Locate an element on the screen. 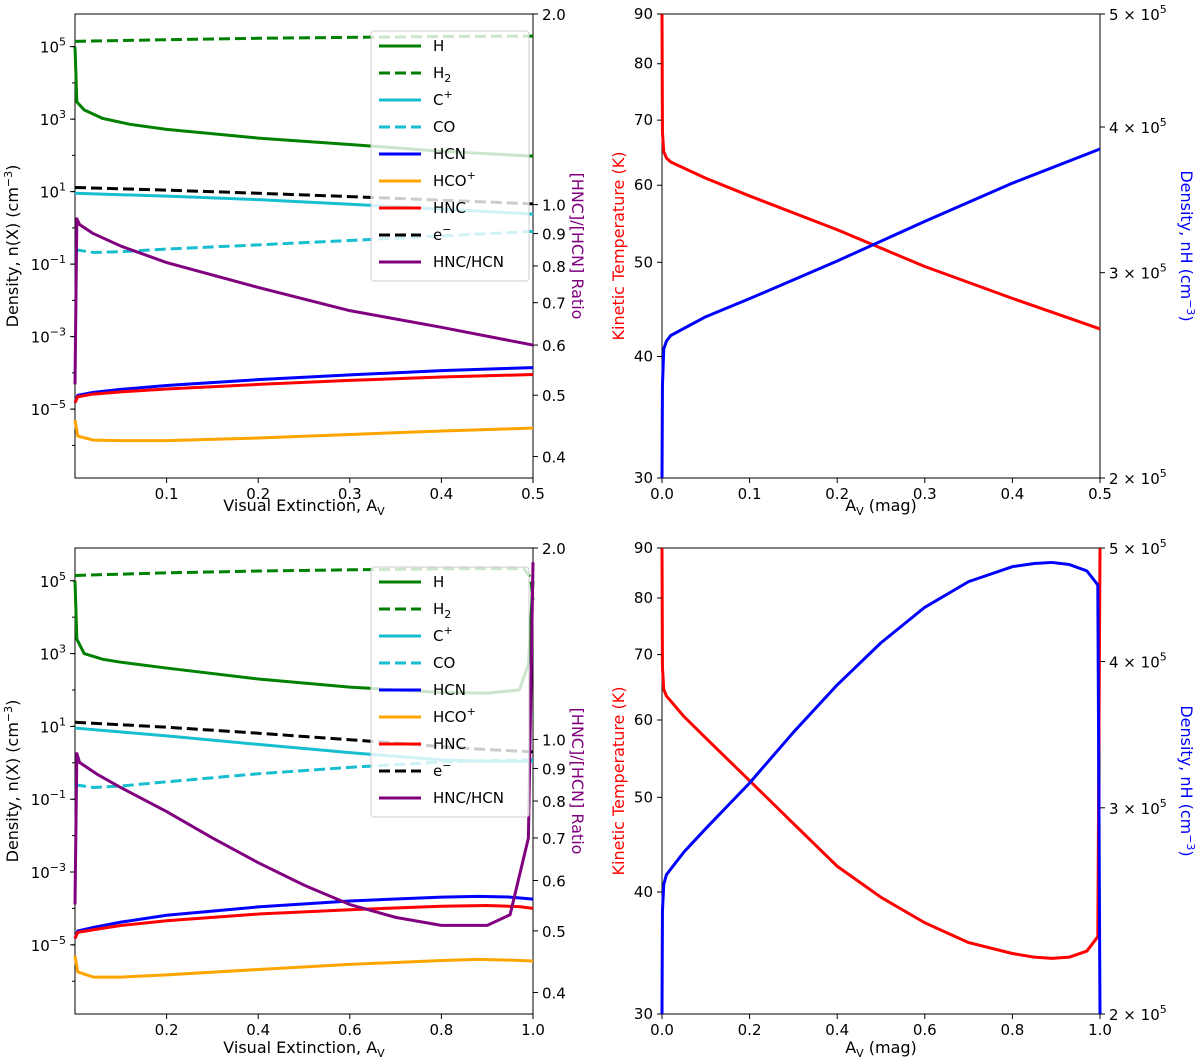  y2-ticks-bottom-left: 0.4 0.5 0.6 0.7 0.8 0.9 1.0 2.0 is located at coordinates (549, 771).